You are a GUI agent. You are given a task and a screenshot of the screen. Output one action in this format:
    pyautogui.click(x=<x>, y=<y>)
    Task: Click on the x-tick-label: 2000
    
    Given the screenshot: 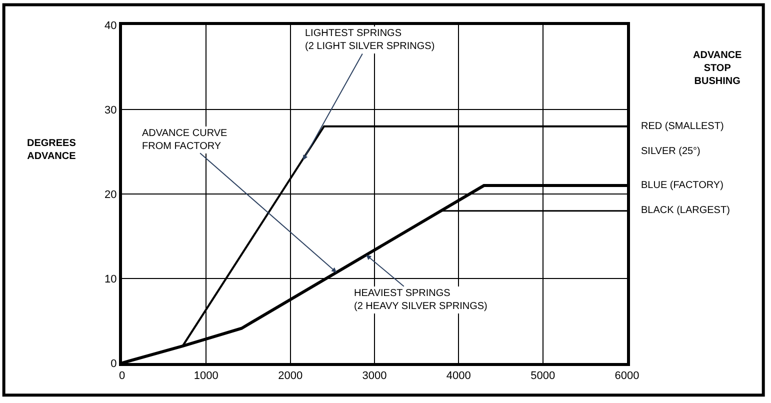 What is the action you would take?
    pyautogui.click(x=290, y=376)
    